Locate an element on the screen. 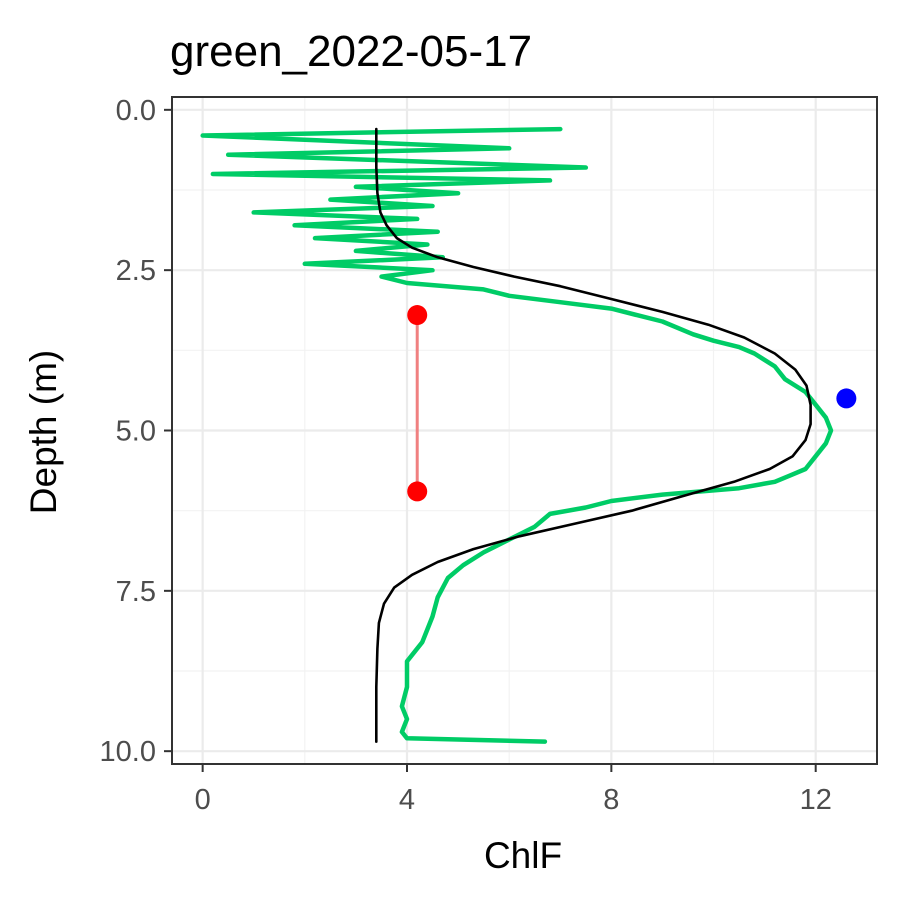 This screenshot has width=900, height=900. y-tick-label: 2.5 is located at coordinates (136, 271).